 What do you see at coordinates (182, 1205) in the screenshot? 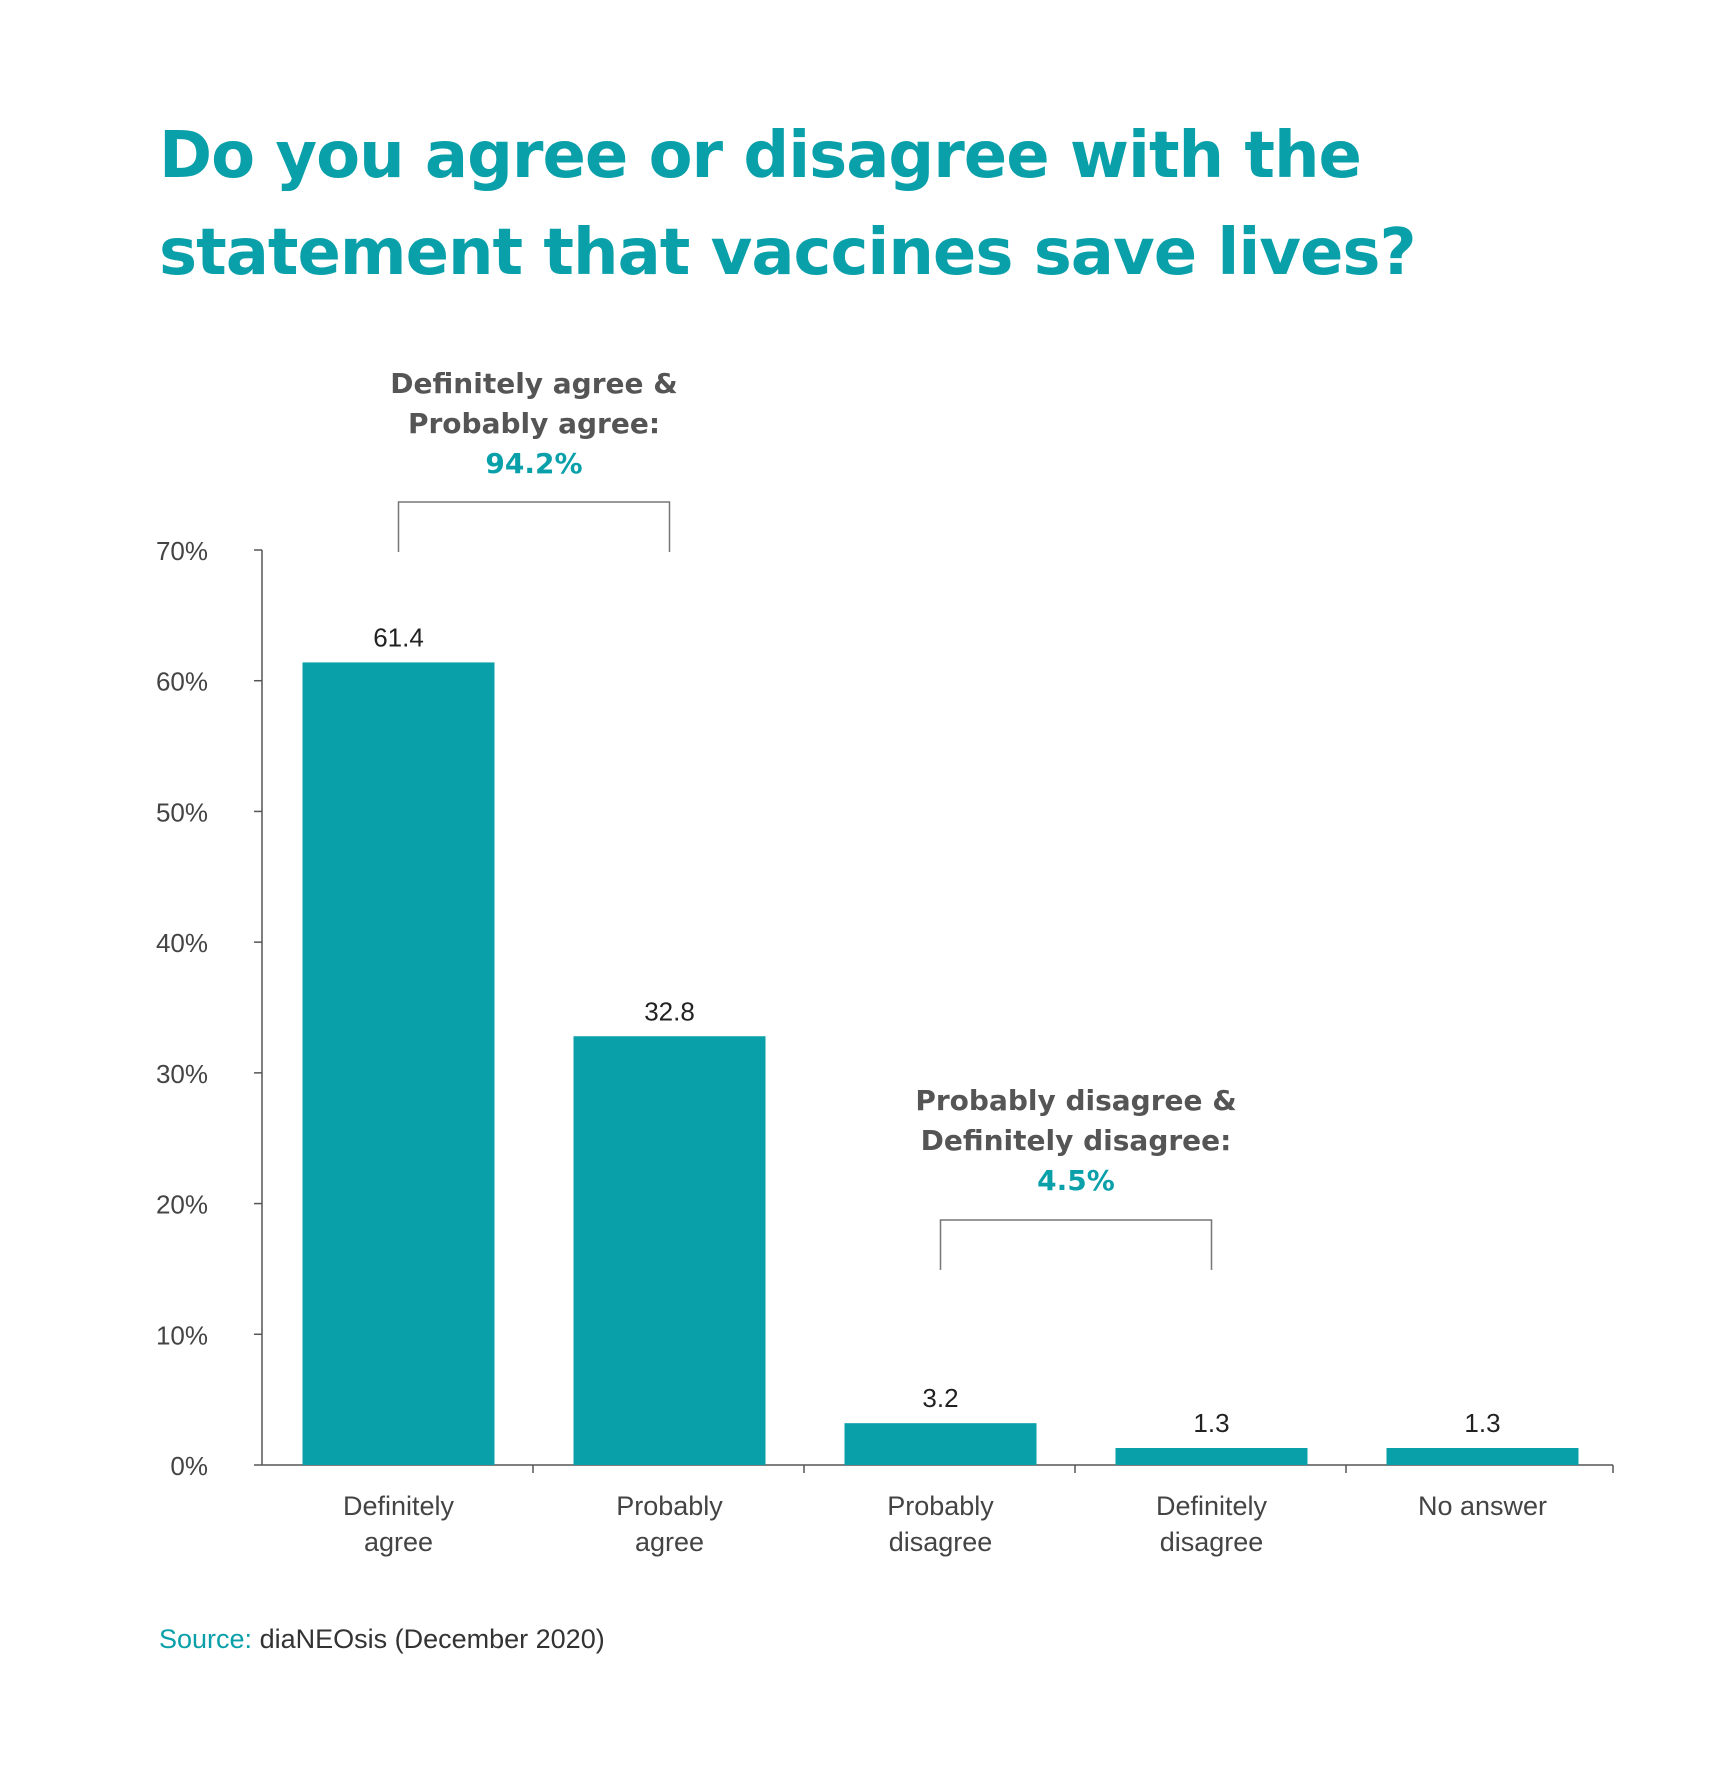
I see `y-tick-label: 20%` at bounding box center [182, 1205].